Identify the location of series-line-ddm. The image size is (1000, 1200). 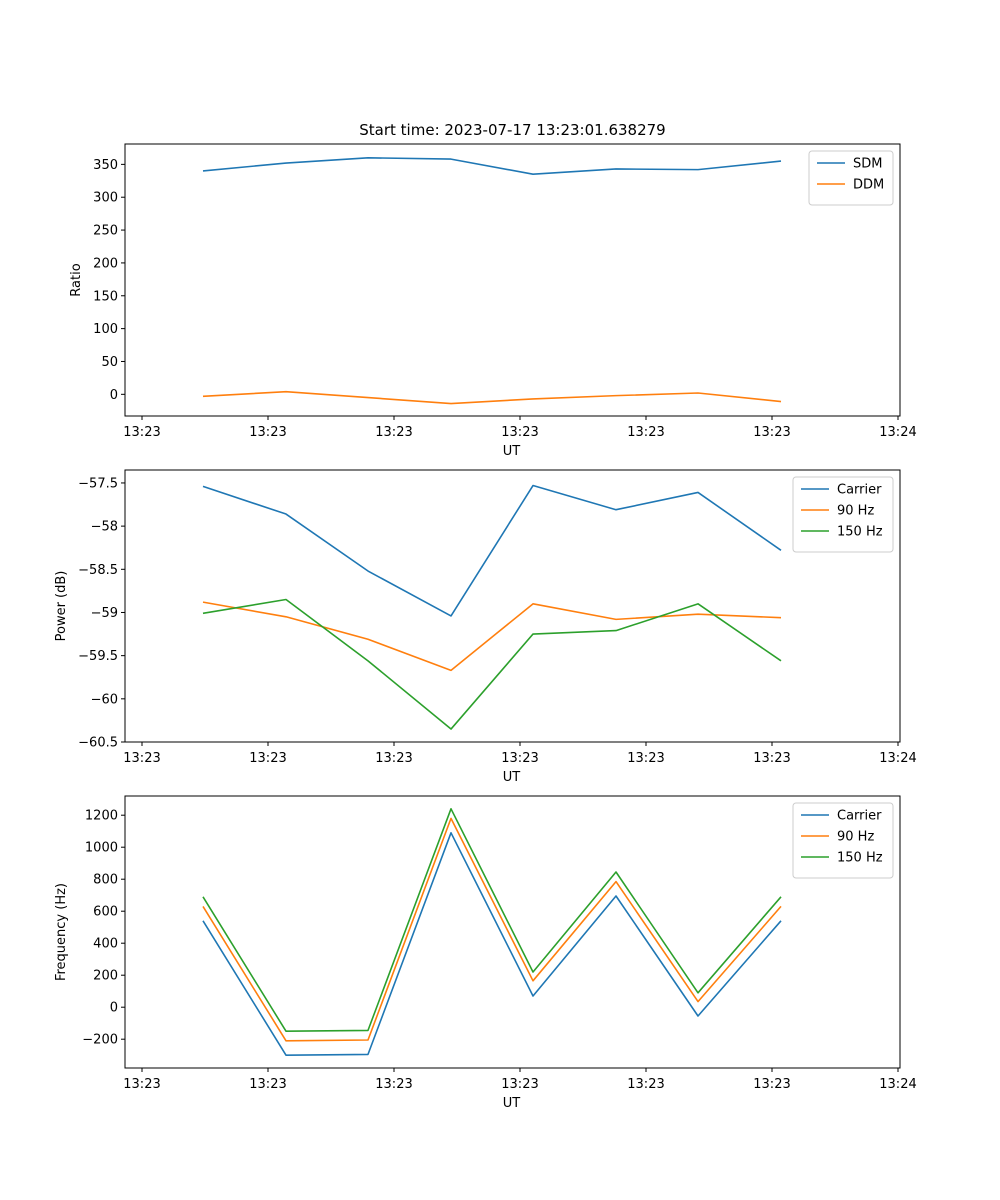
(492, 397).